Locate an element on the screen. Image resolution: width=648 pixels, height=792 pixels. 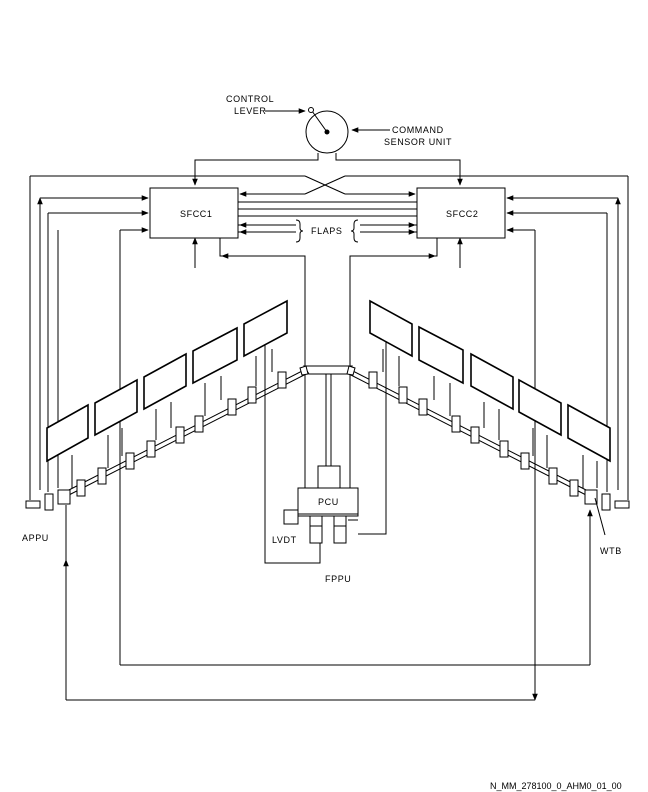
control-lever-label-2: LEVER is located at coordinates (250, 111).